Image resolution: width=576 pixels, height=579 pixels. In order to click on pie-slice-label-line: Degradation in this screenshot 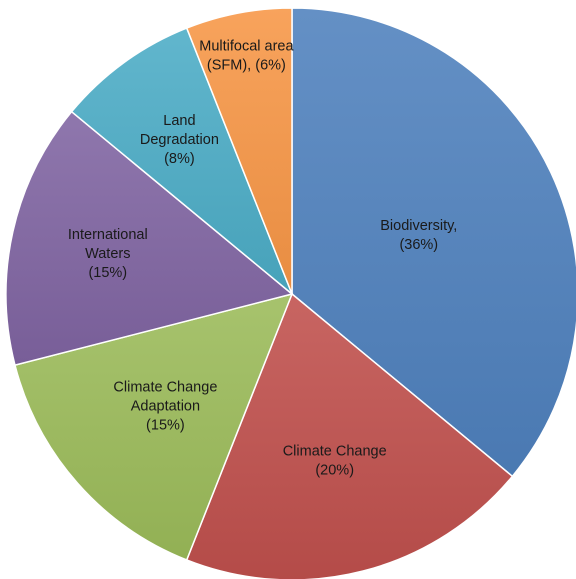, I will do `click(179, 140)`.